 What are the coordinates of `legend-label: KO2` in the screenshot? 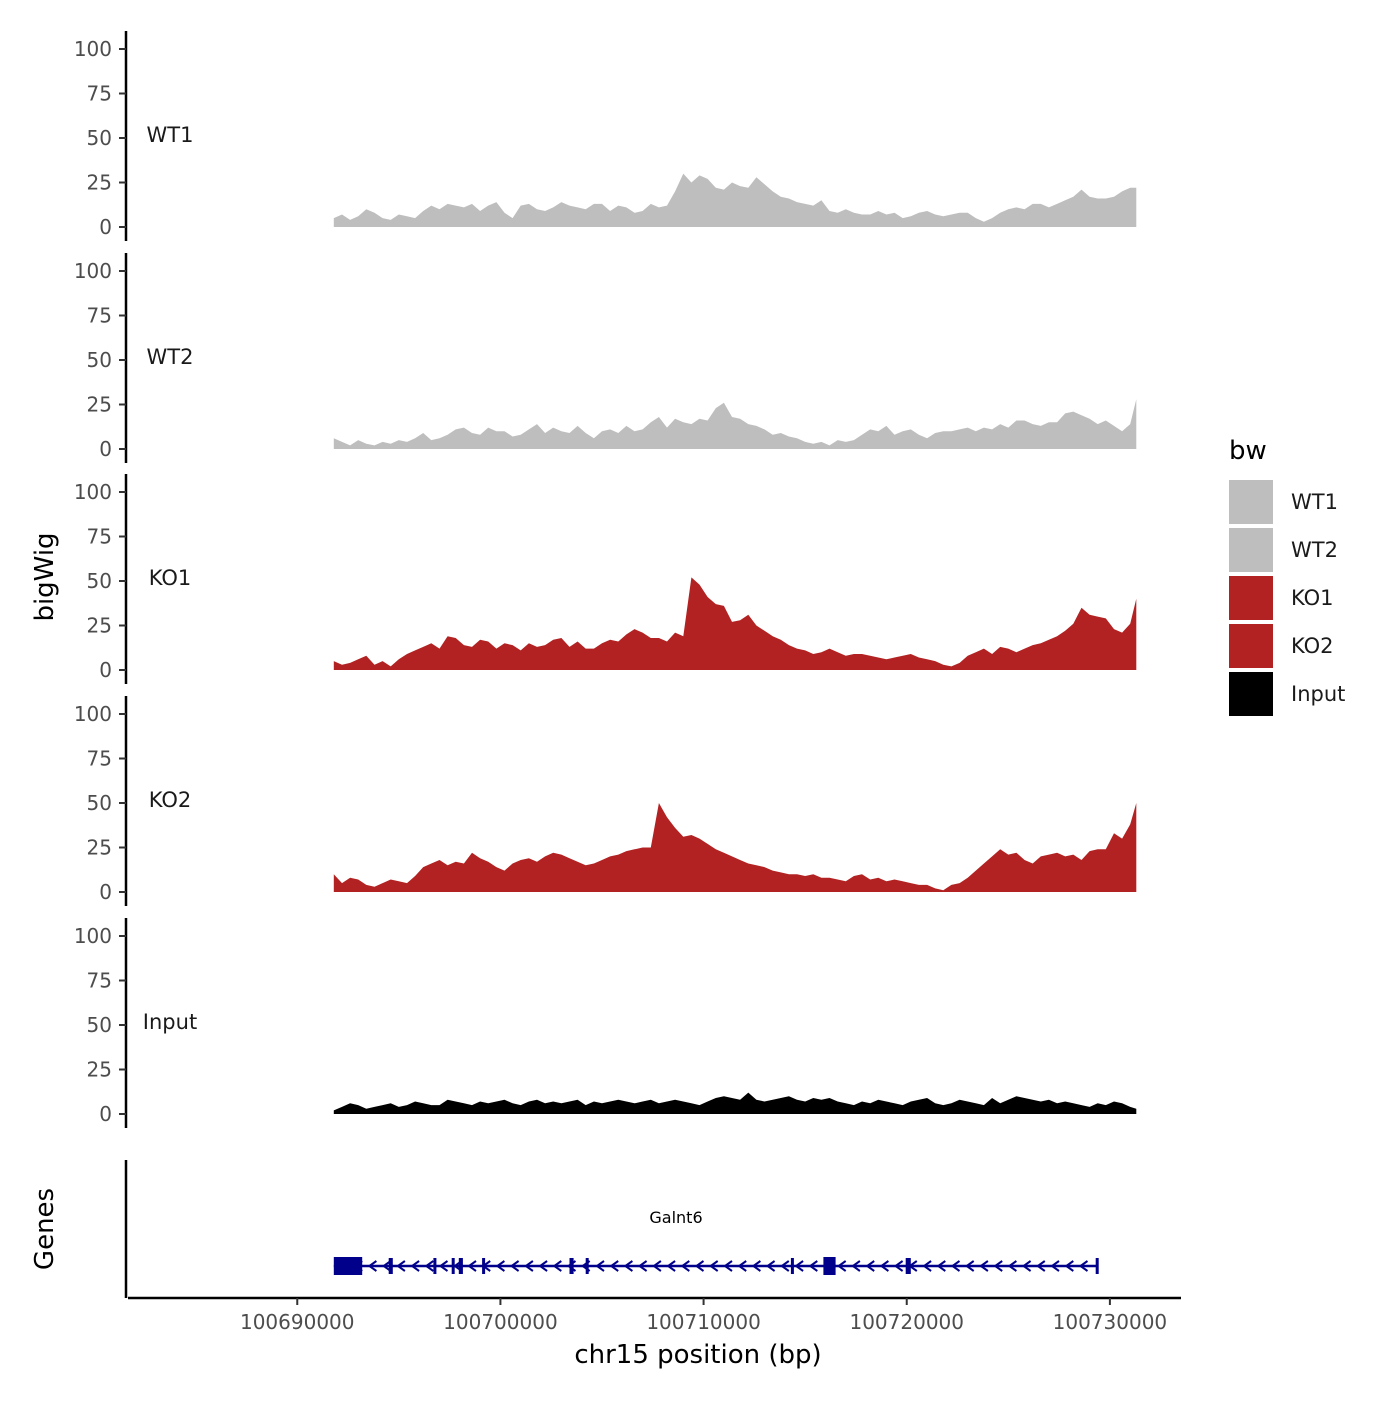 It's located at (1312, 646).